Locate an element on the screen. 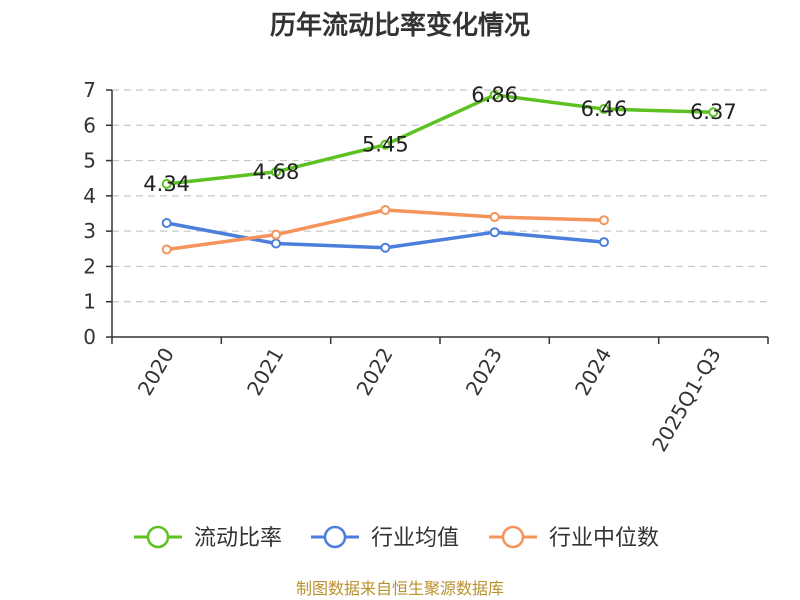 Image resolution: width=800 pixels, height=600 pixels. legend-item-1: 流动比率 is located at coordinates (208, 538).